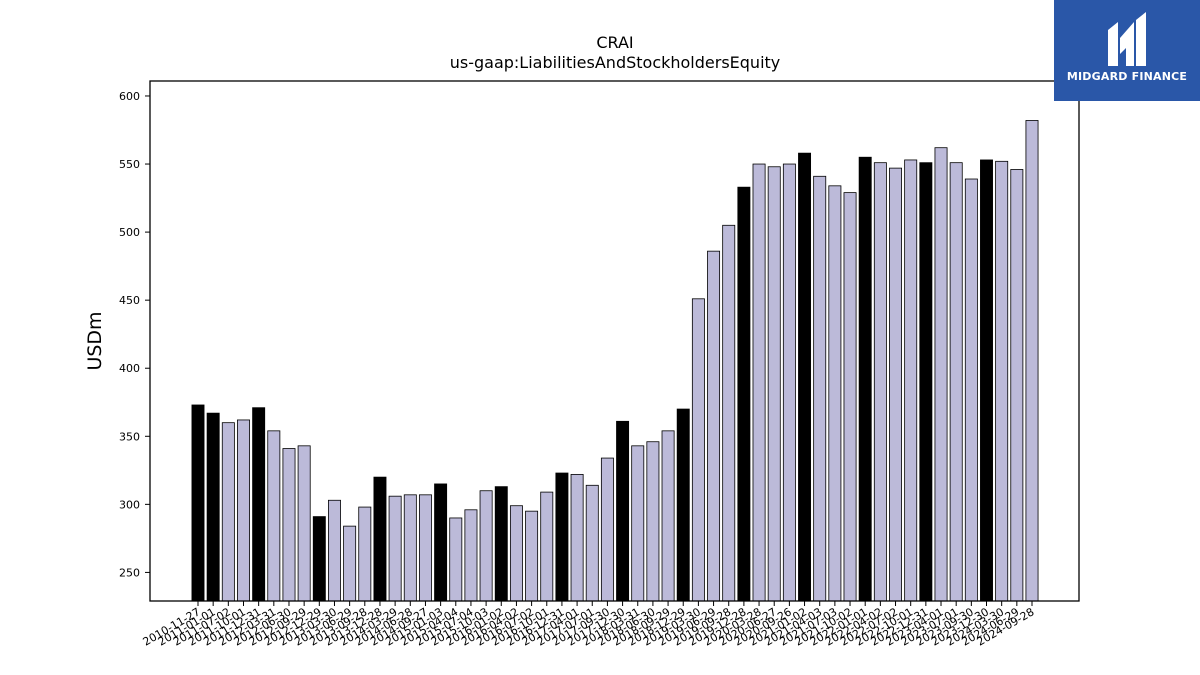  What do you see at coordinates (129, 572) in the screenshot?
I see `y-tick-label: 250` at bounding box center [129, 572].